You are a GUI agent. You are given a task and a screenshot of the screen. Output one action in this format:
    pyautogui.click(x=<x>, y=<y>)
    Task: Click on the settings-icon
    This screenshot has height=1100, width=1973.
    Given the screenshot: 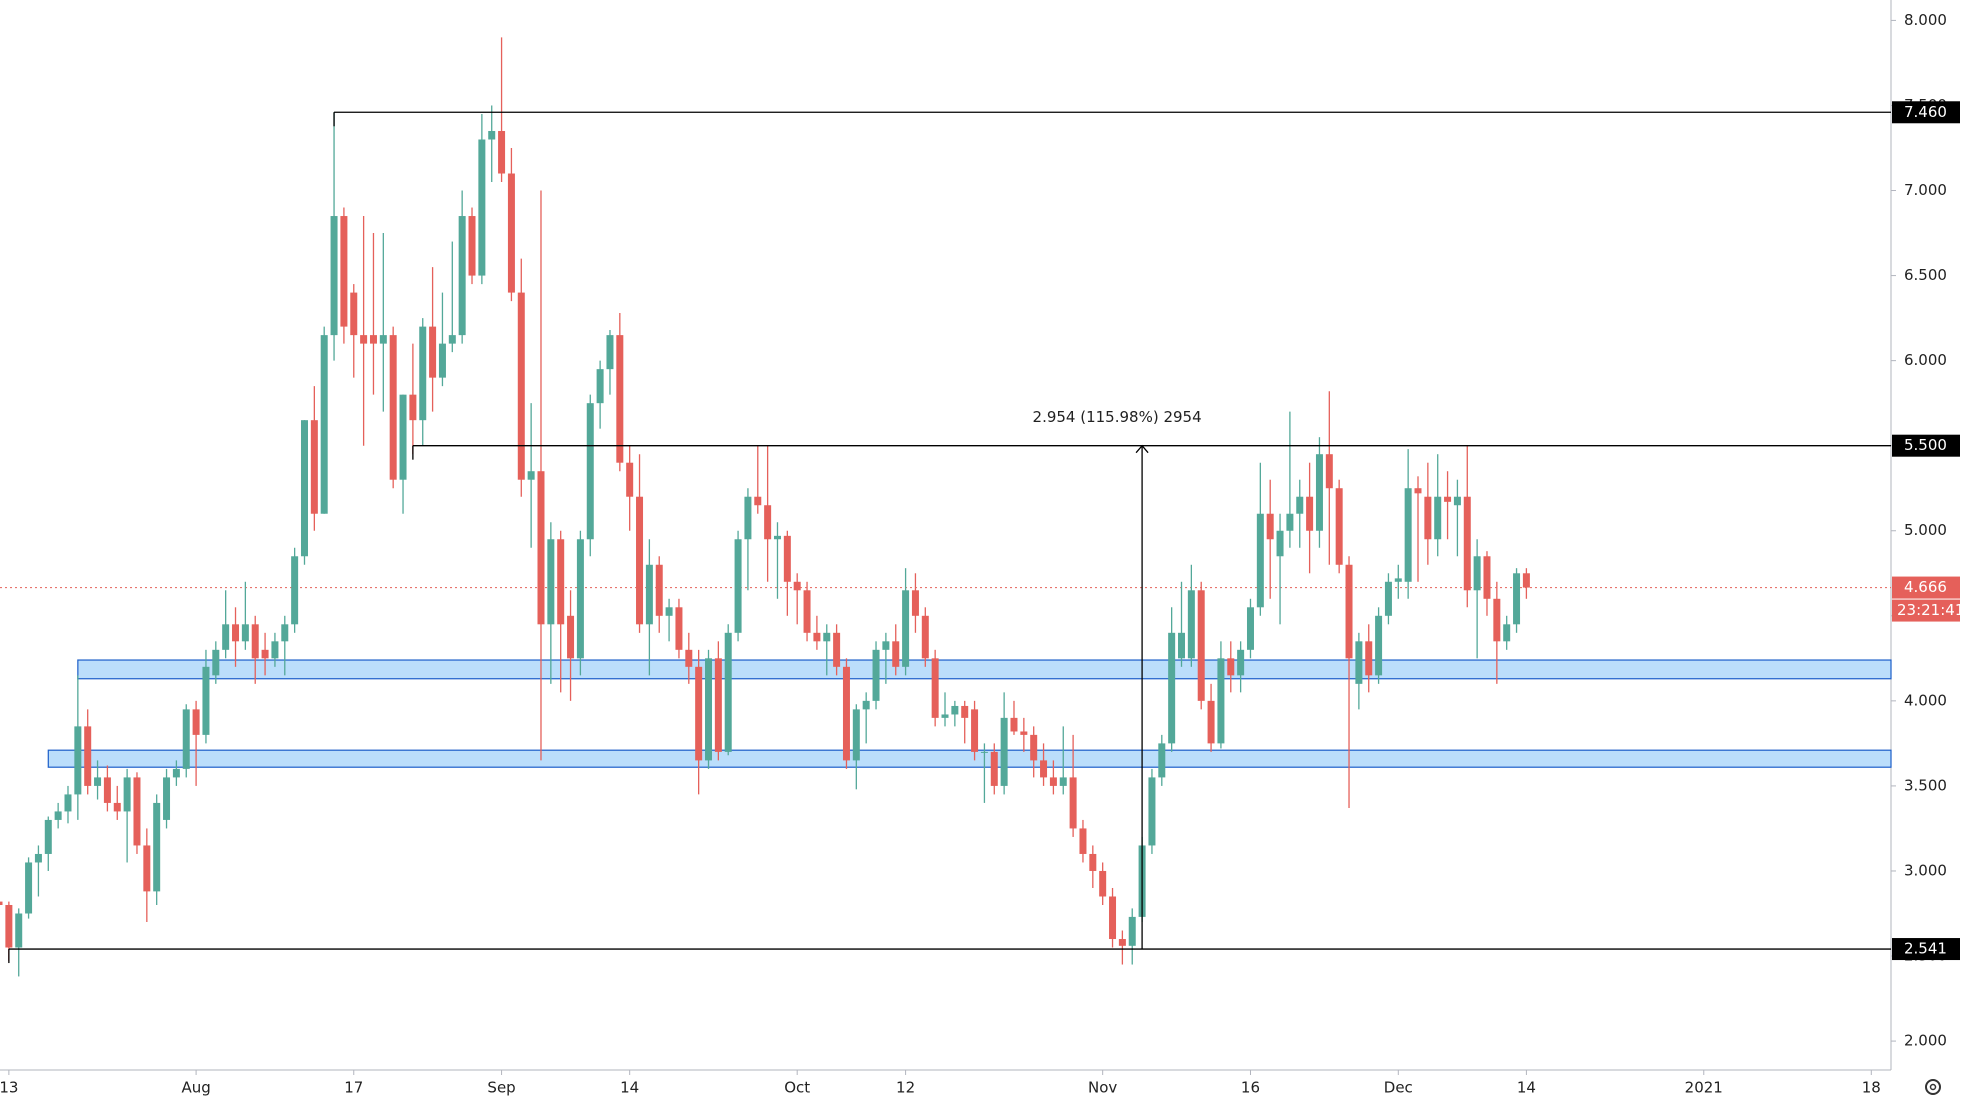 What is the action you would take?
    pyautogui.click(x=1933, y=1087)
    